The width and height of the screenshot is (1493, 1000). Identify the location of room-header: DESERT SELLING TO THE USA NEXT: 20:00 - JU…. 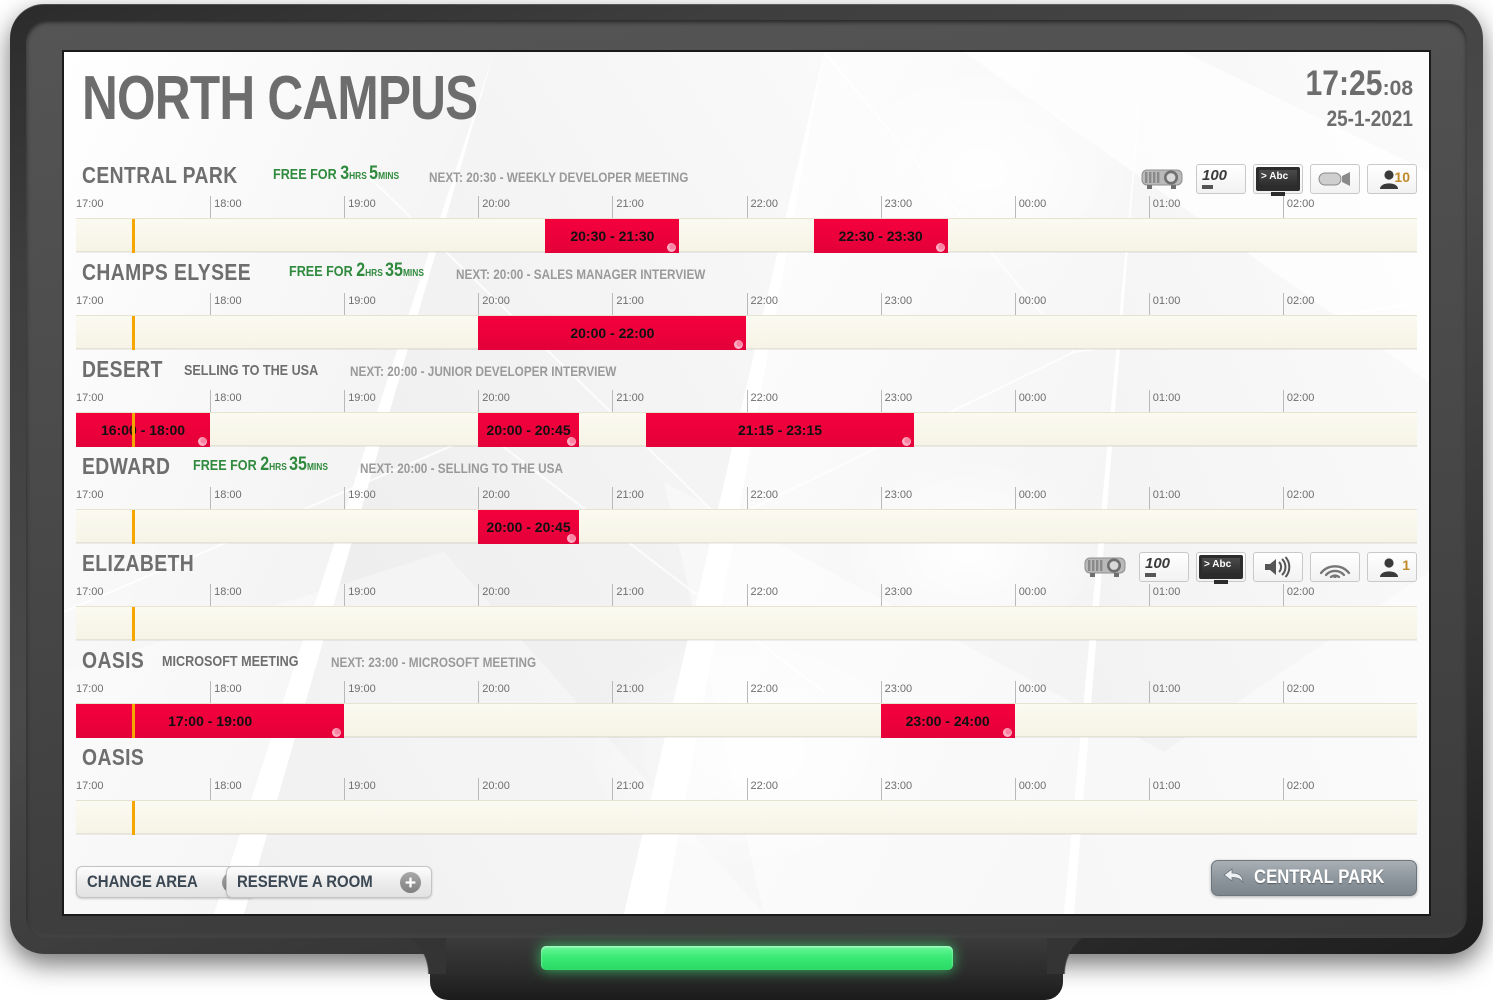
(746, 373).